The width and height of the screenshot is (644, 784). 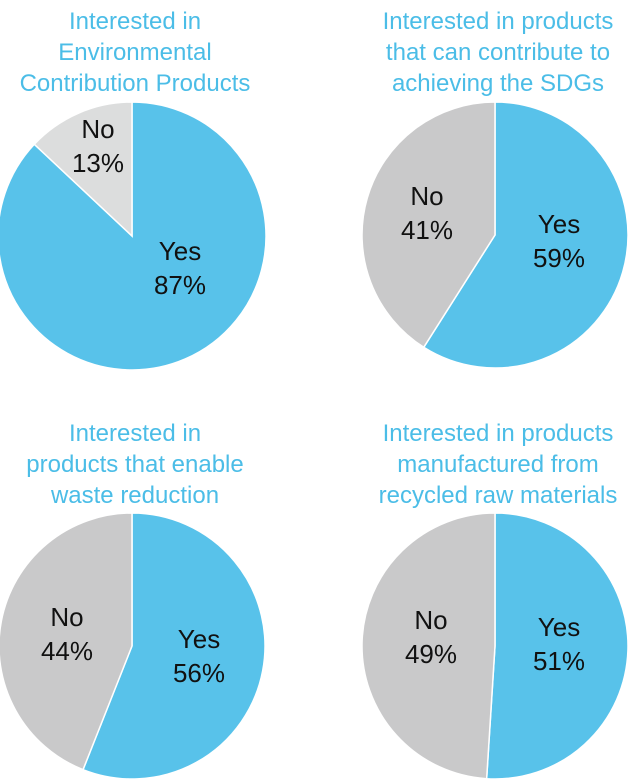 What do you see at coordinates (199, 673) in the screenshot?
I see `slice-value-yes: 56%` at bounding box center [199, 673].